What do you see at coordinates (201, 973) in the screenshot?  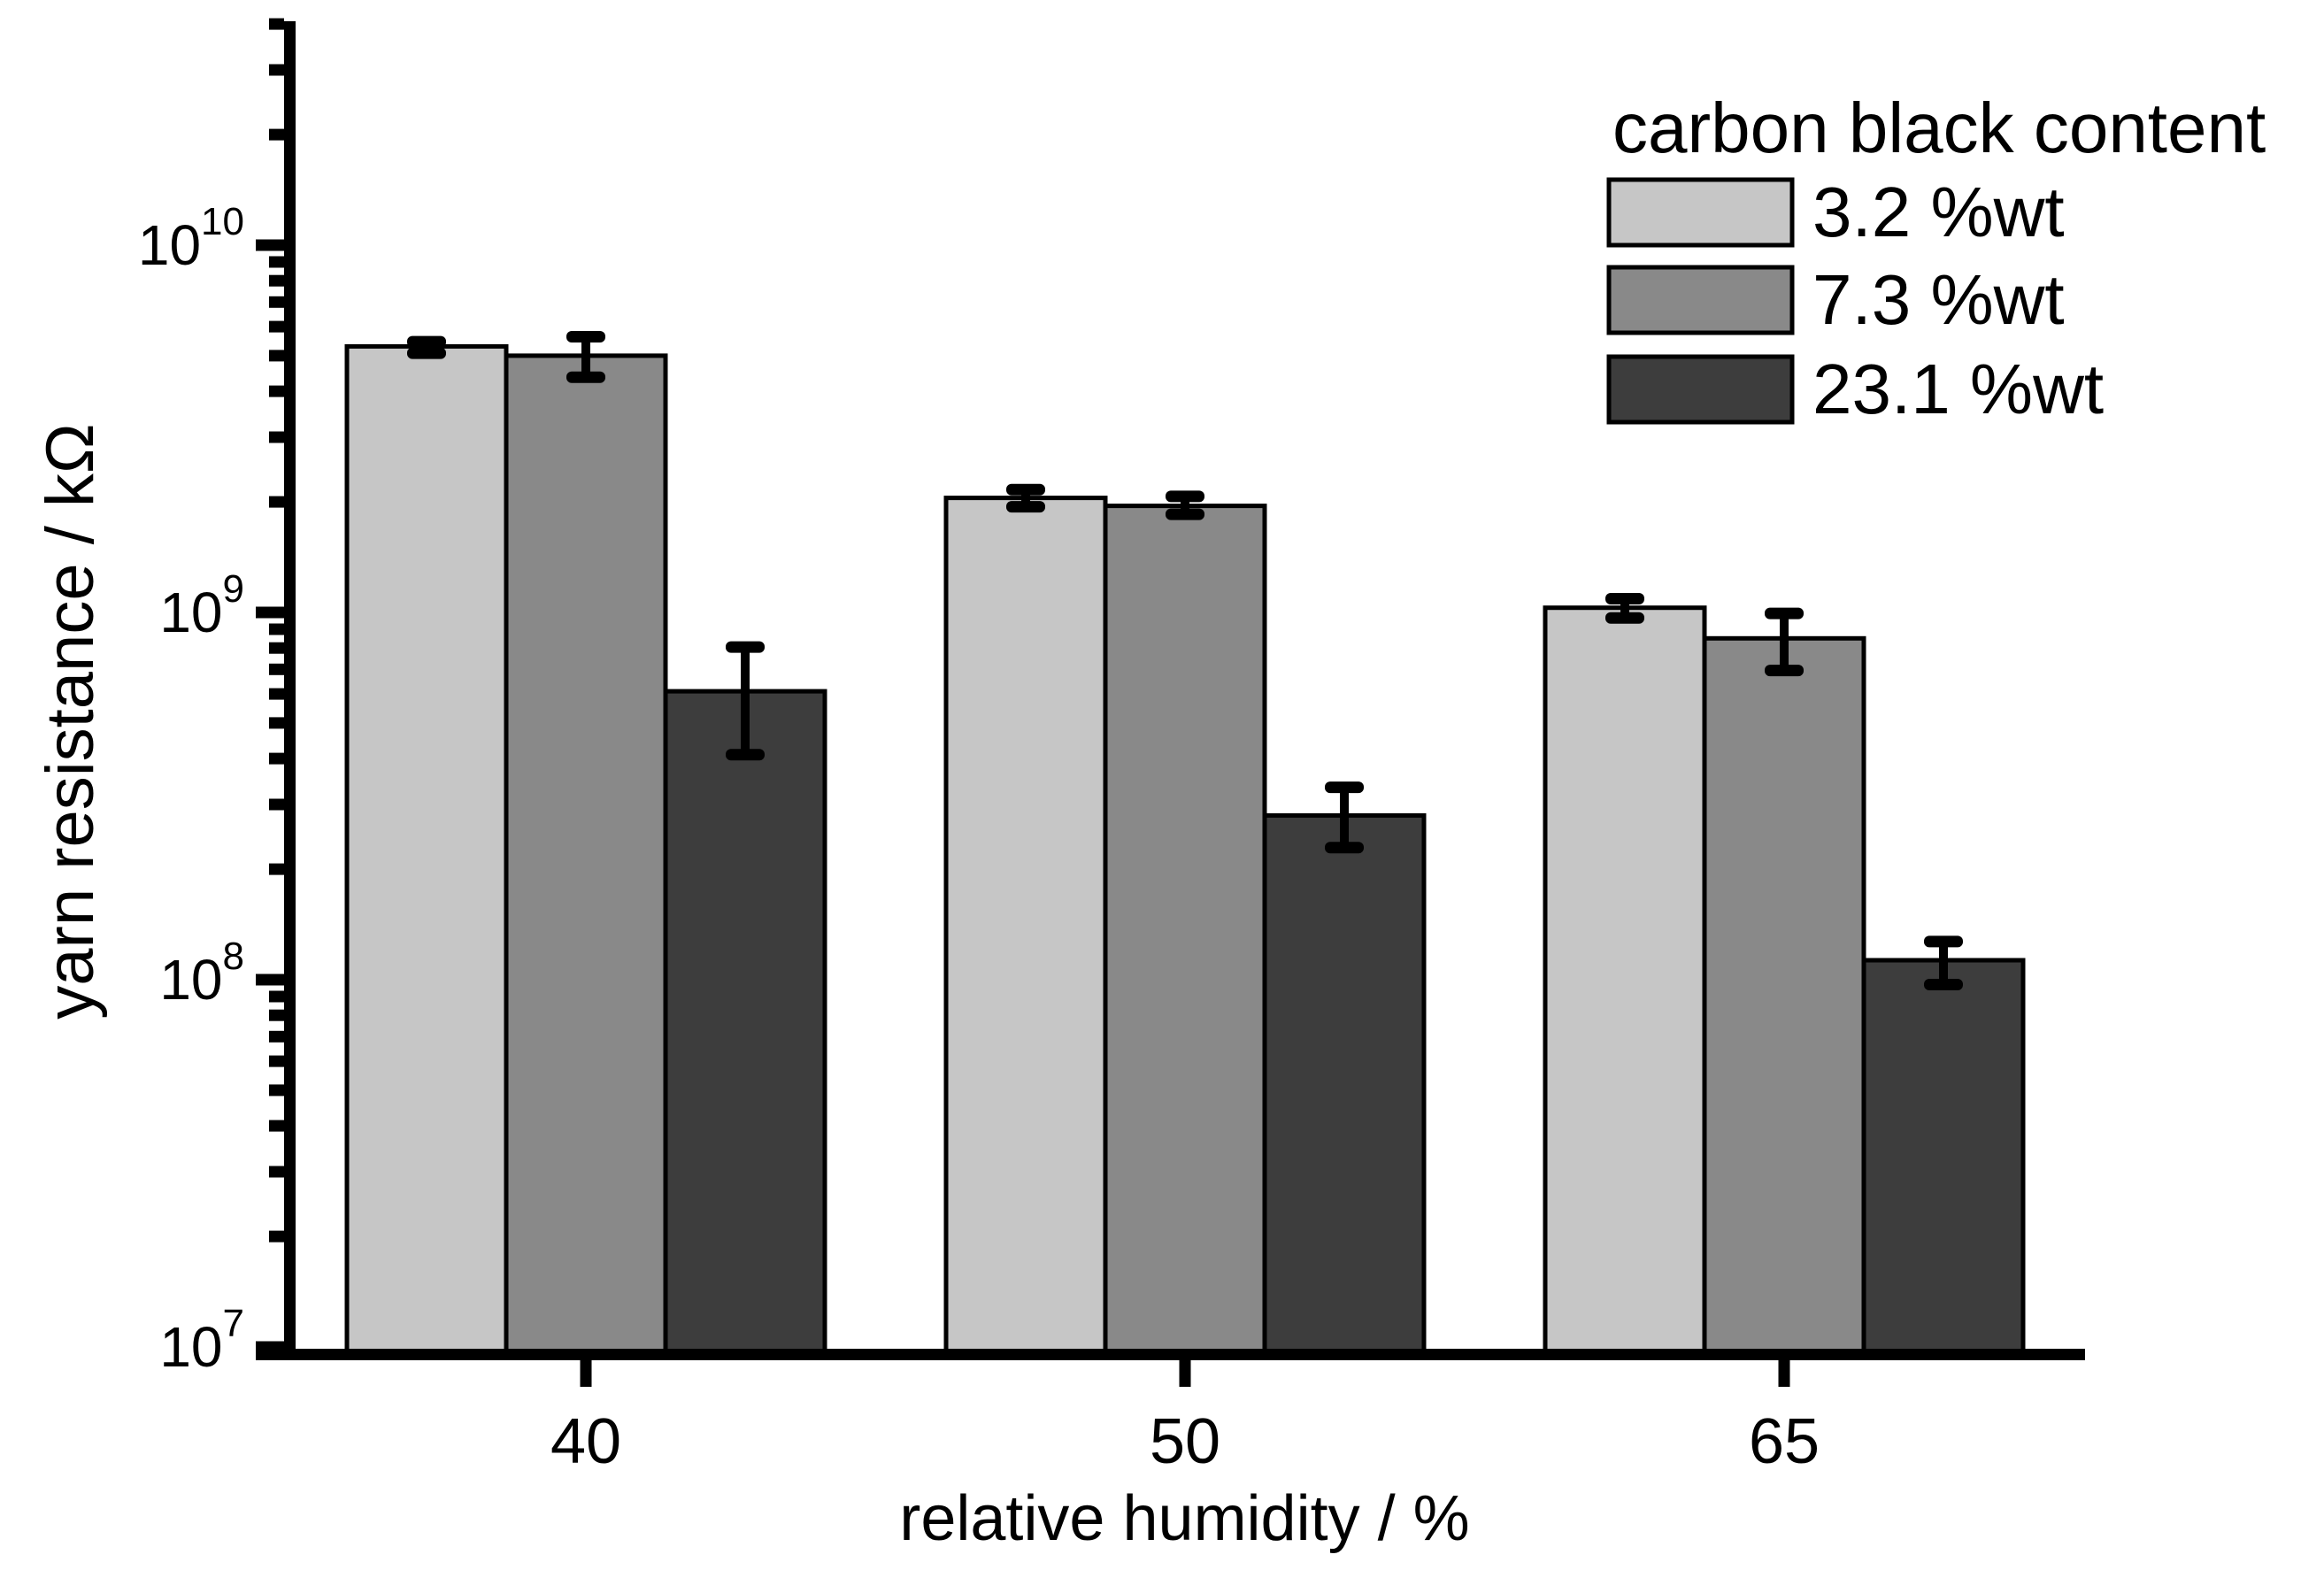 I see `y-tick-label-1e8: 10⁸` at bounding box center [201, 973].